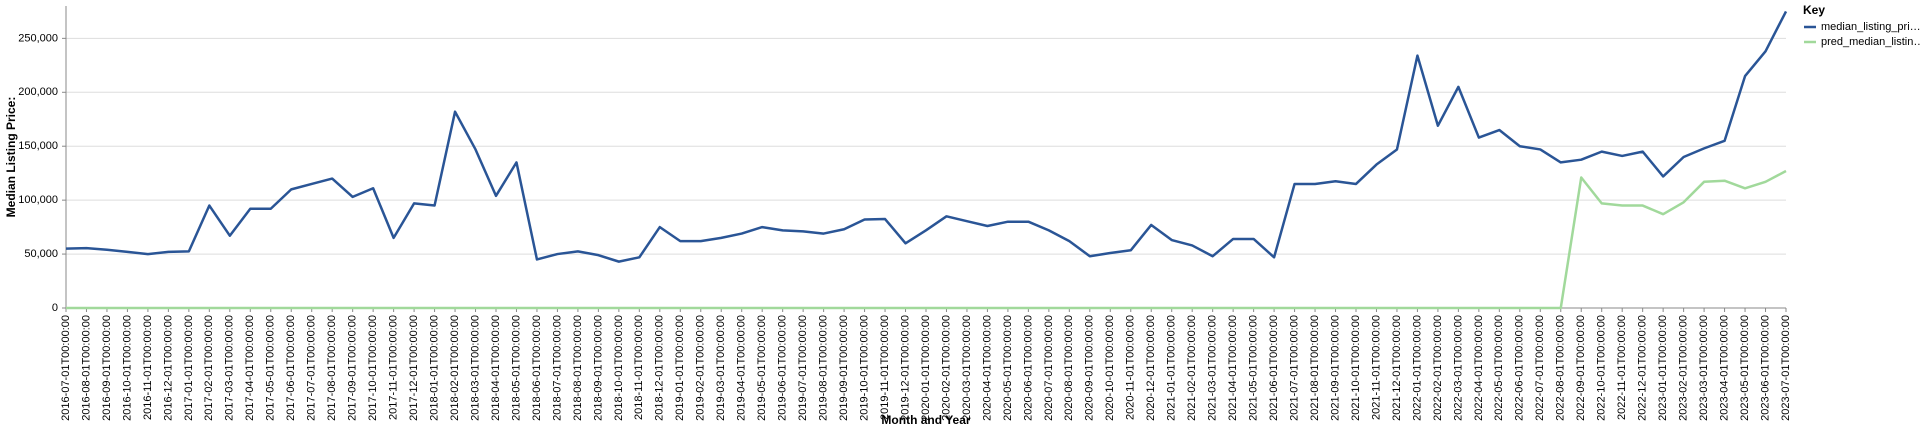  What do you see at coordinates (619, 368) in the screenshot?
I see `x-tick-label: 2018-10-01T00:00:00` at bounding box center [619, 368].